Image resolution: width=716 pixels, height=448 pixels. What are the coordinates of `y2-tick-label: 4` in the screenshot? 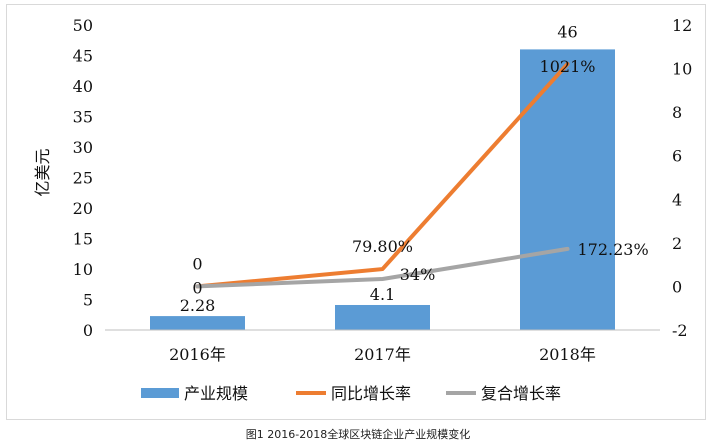 It's located at (677, 199).